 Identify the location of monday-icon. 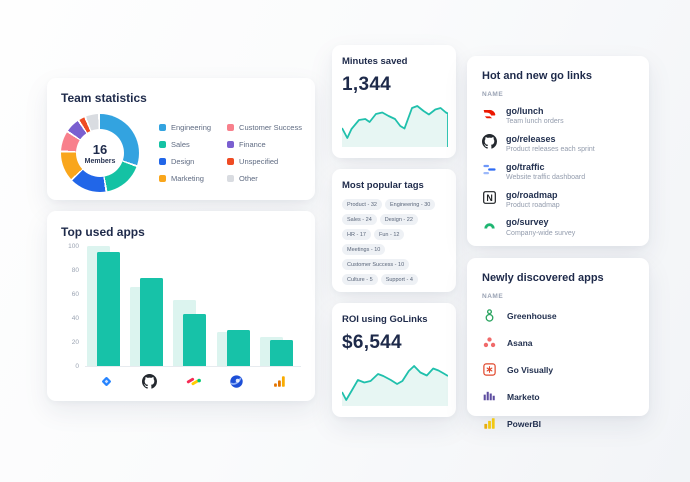
(192, 381).